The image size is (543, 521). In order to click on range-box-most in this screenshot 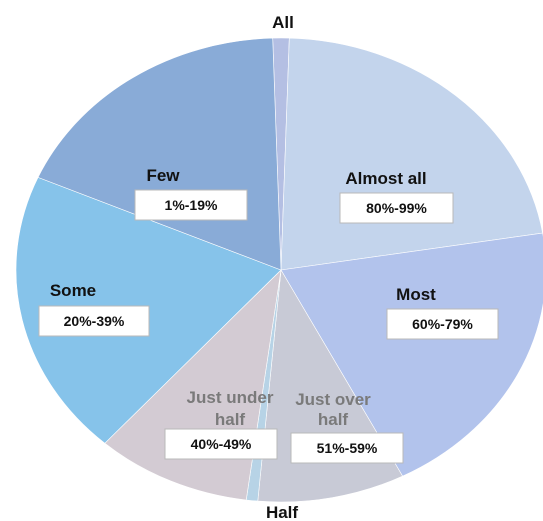, I will do `click(442, 324)`.